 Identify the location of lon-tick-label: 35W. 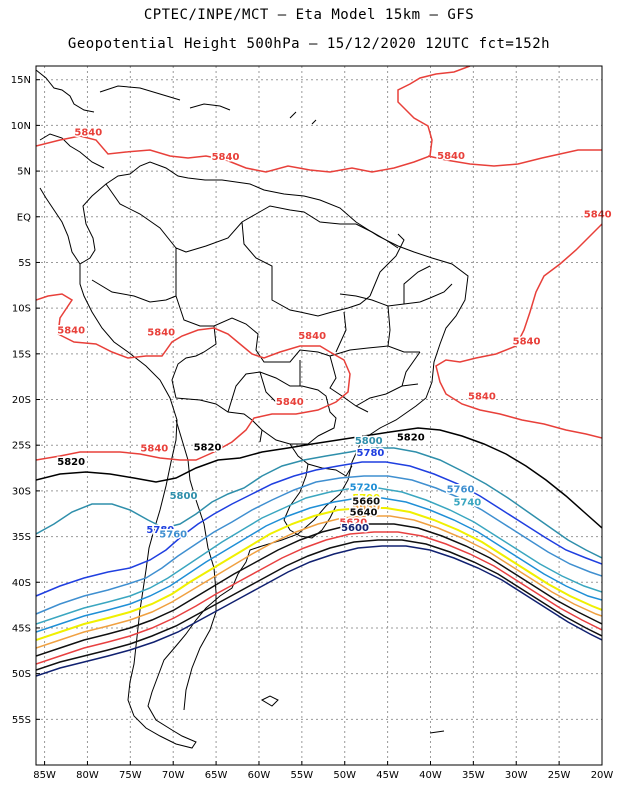
(473, 775).